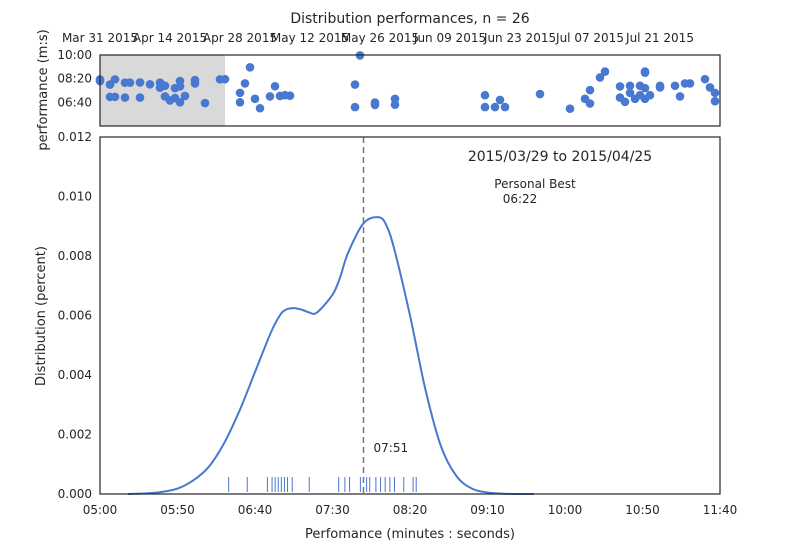 This screenshot has height=554, width=800. I want to click on bottom-y-tick-label: 0.012, so click(75, 137).